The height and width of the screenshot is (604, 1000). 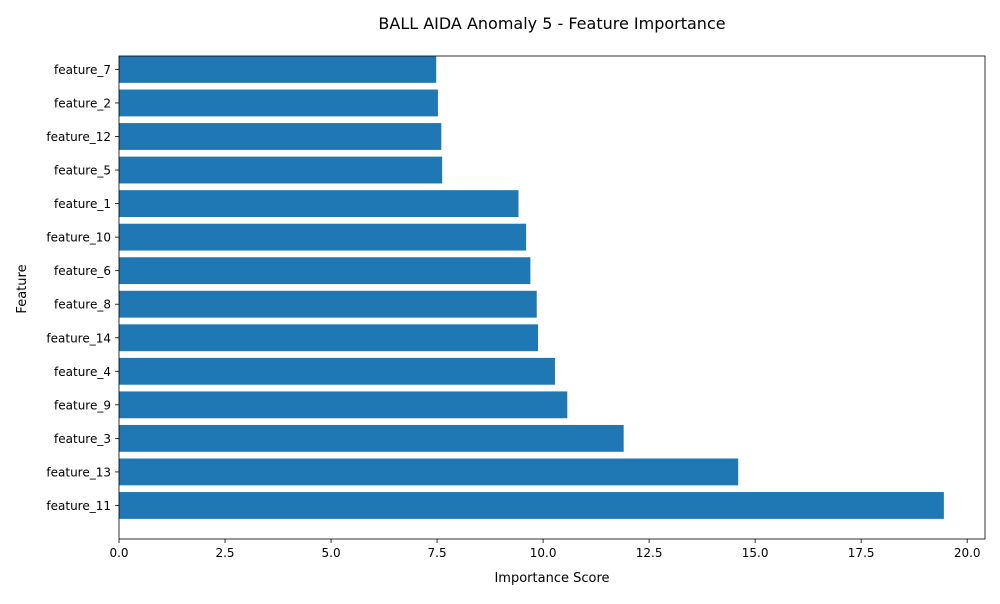 I want to click on y-tick-label: feature_6, so click(x=82, y=271).